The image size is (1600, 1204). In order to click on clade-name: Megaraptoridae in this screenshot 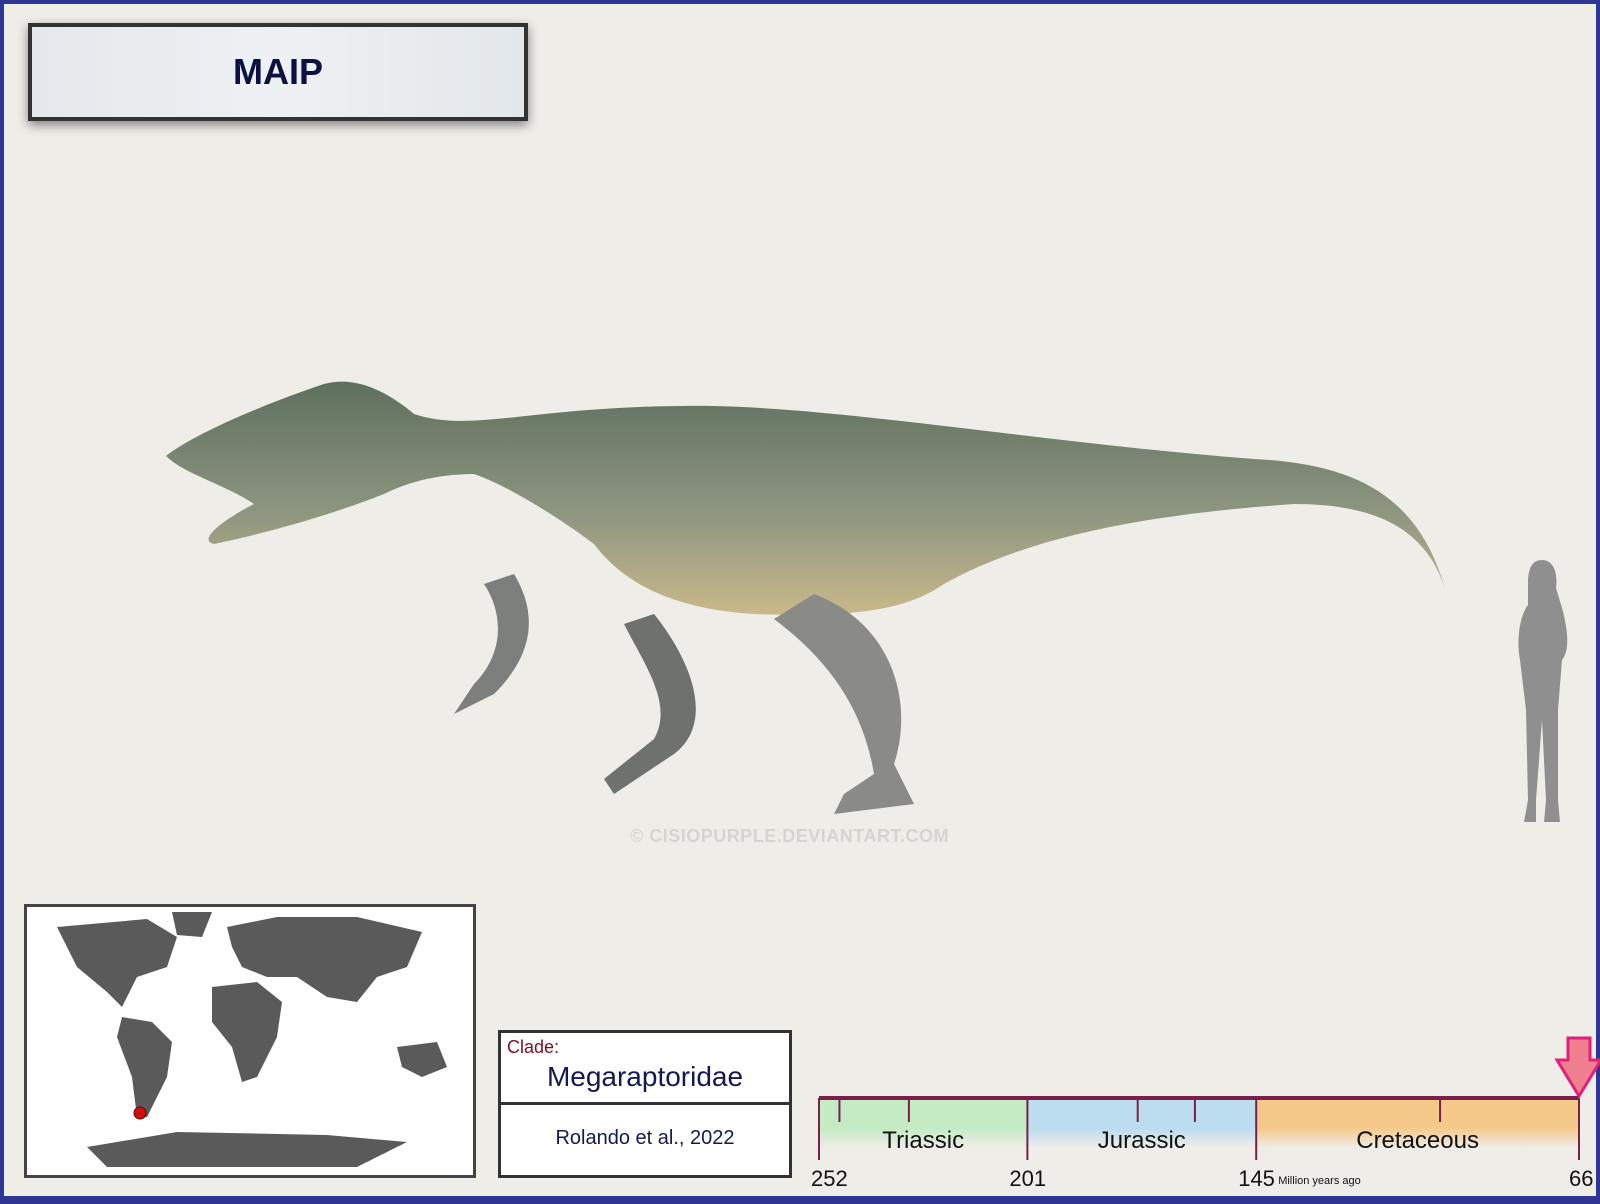, I will do `click(645, 1076)`.